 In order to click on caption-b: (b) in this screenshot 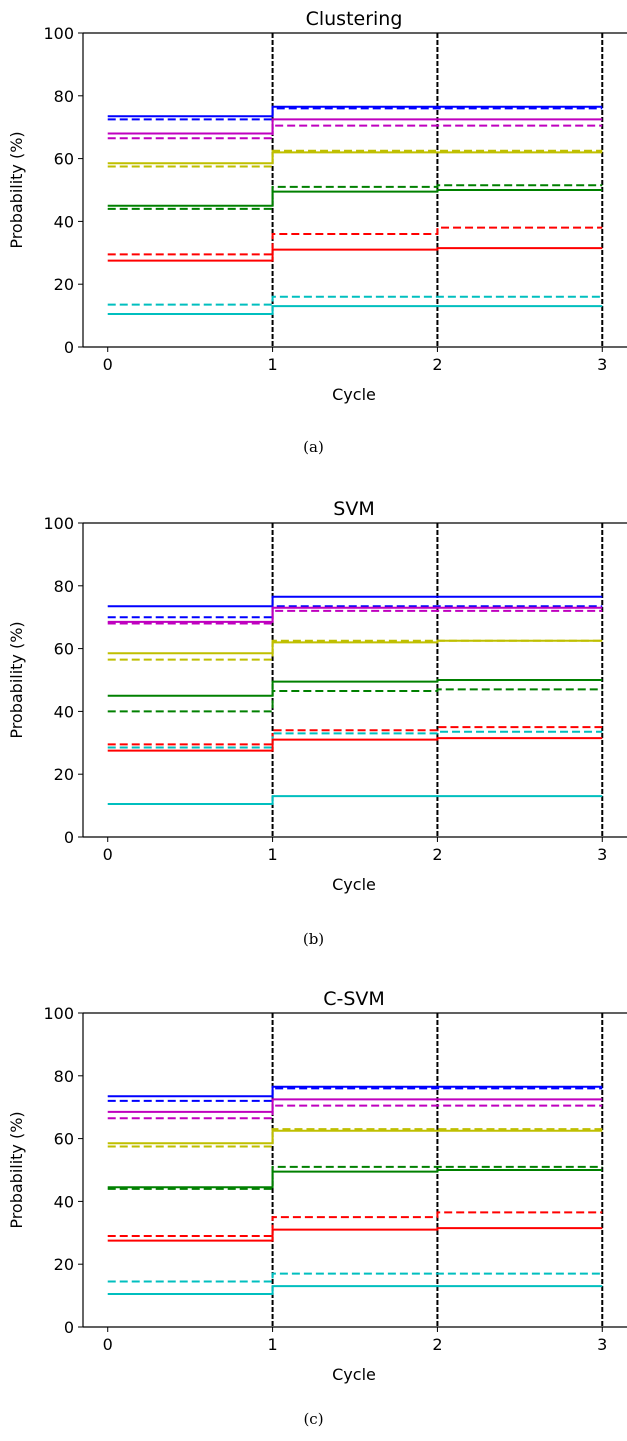, I will do `click(313, 939)`.